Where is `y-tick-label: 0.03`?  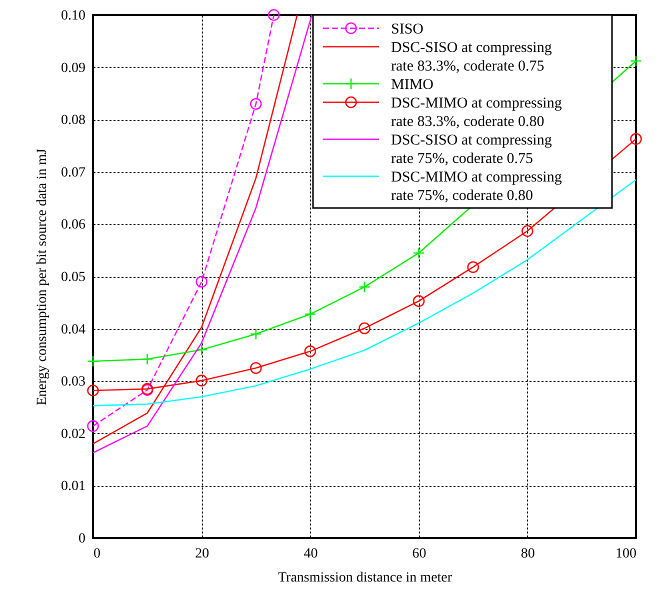 y-tick-label: 0.03 is located at coordinates (73, 382).